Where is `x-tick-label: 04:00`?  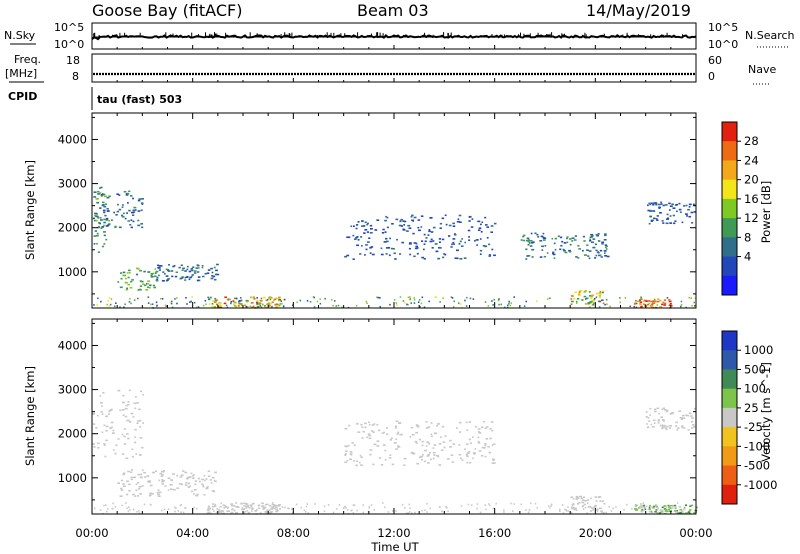 x-tick-label: 04:00 is located at coordinates (192, 533).